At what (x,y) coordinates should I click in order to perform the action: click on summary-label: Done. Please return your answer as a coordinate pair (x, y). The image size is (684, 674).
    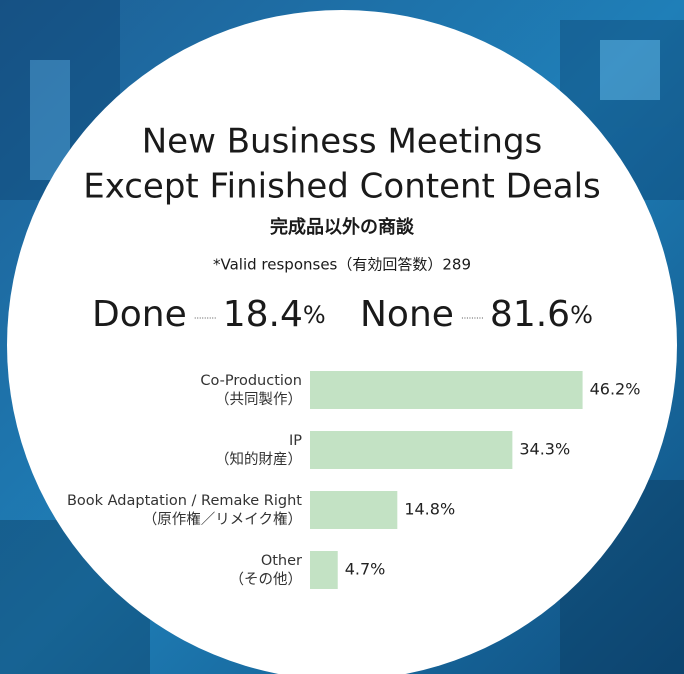
    Looking at the image, I should click on (139, 314).